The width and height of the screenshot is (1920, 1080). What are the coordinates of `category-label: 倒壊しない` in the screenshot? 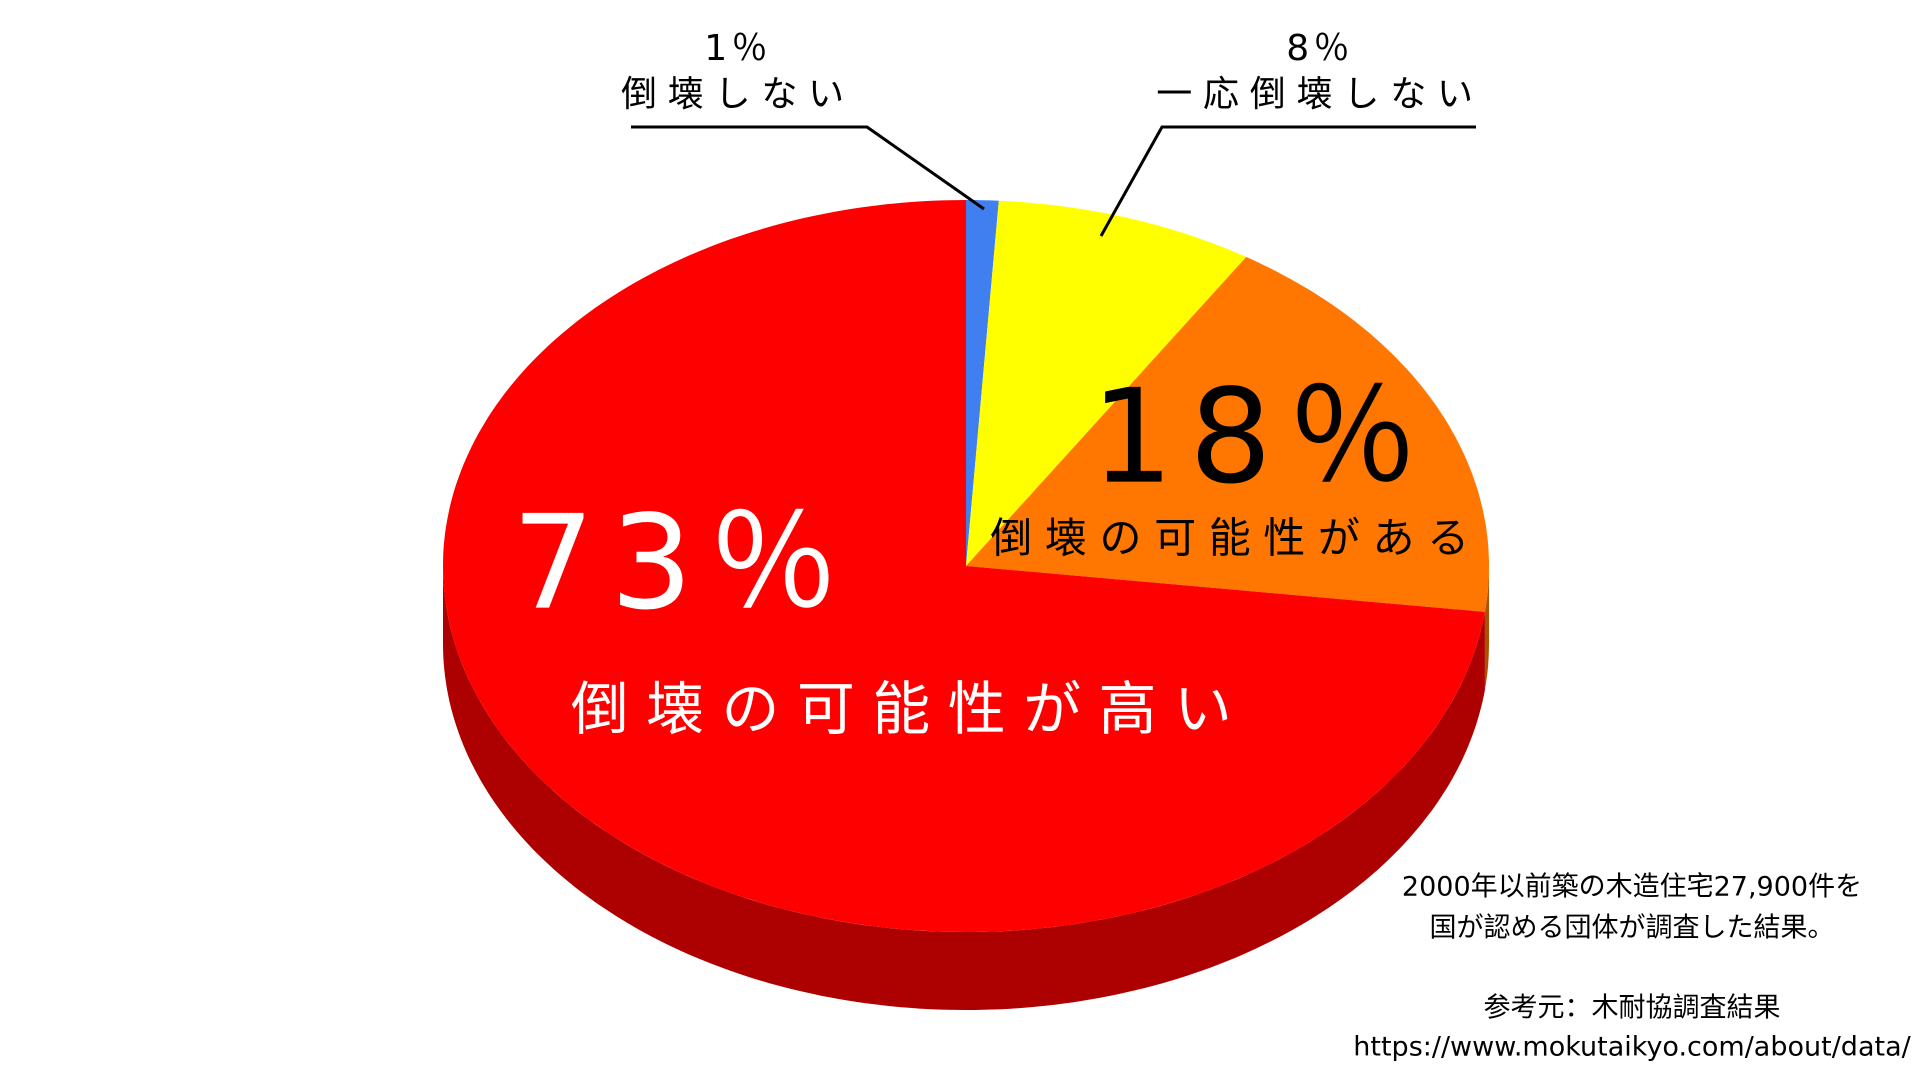 It's located at (738, 94).